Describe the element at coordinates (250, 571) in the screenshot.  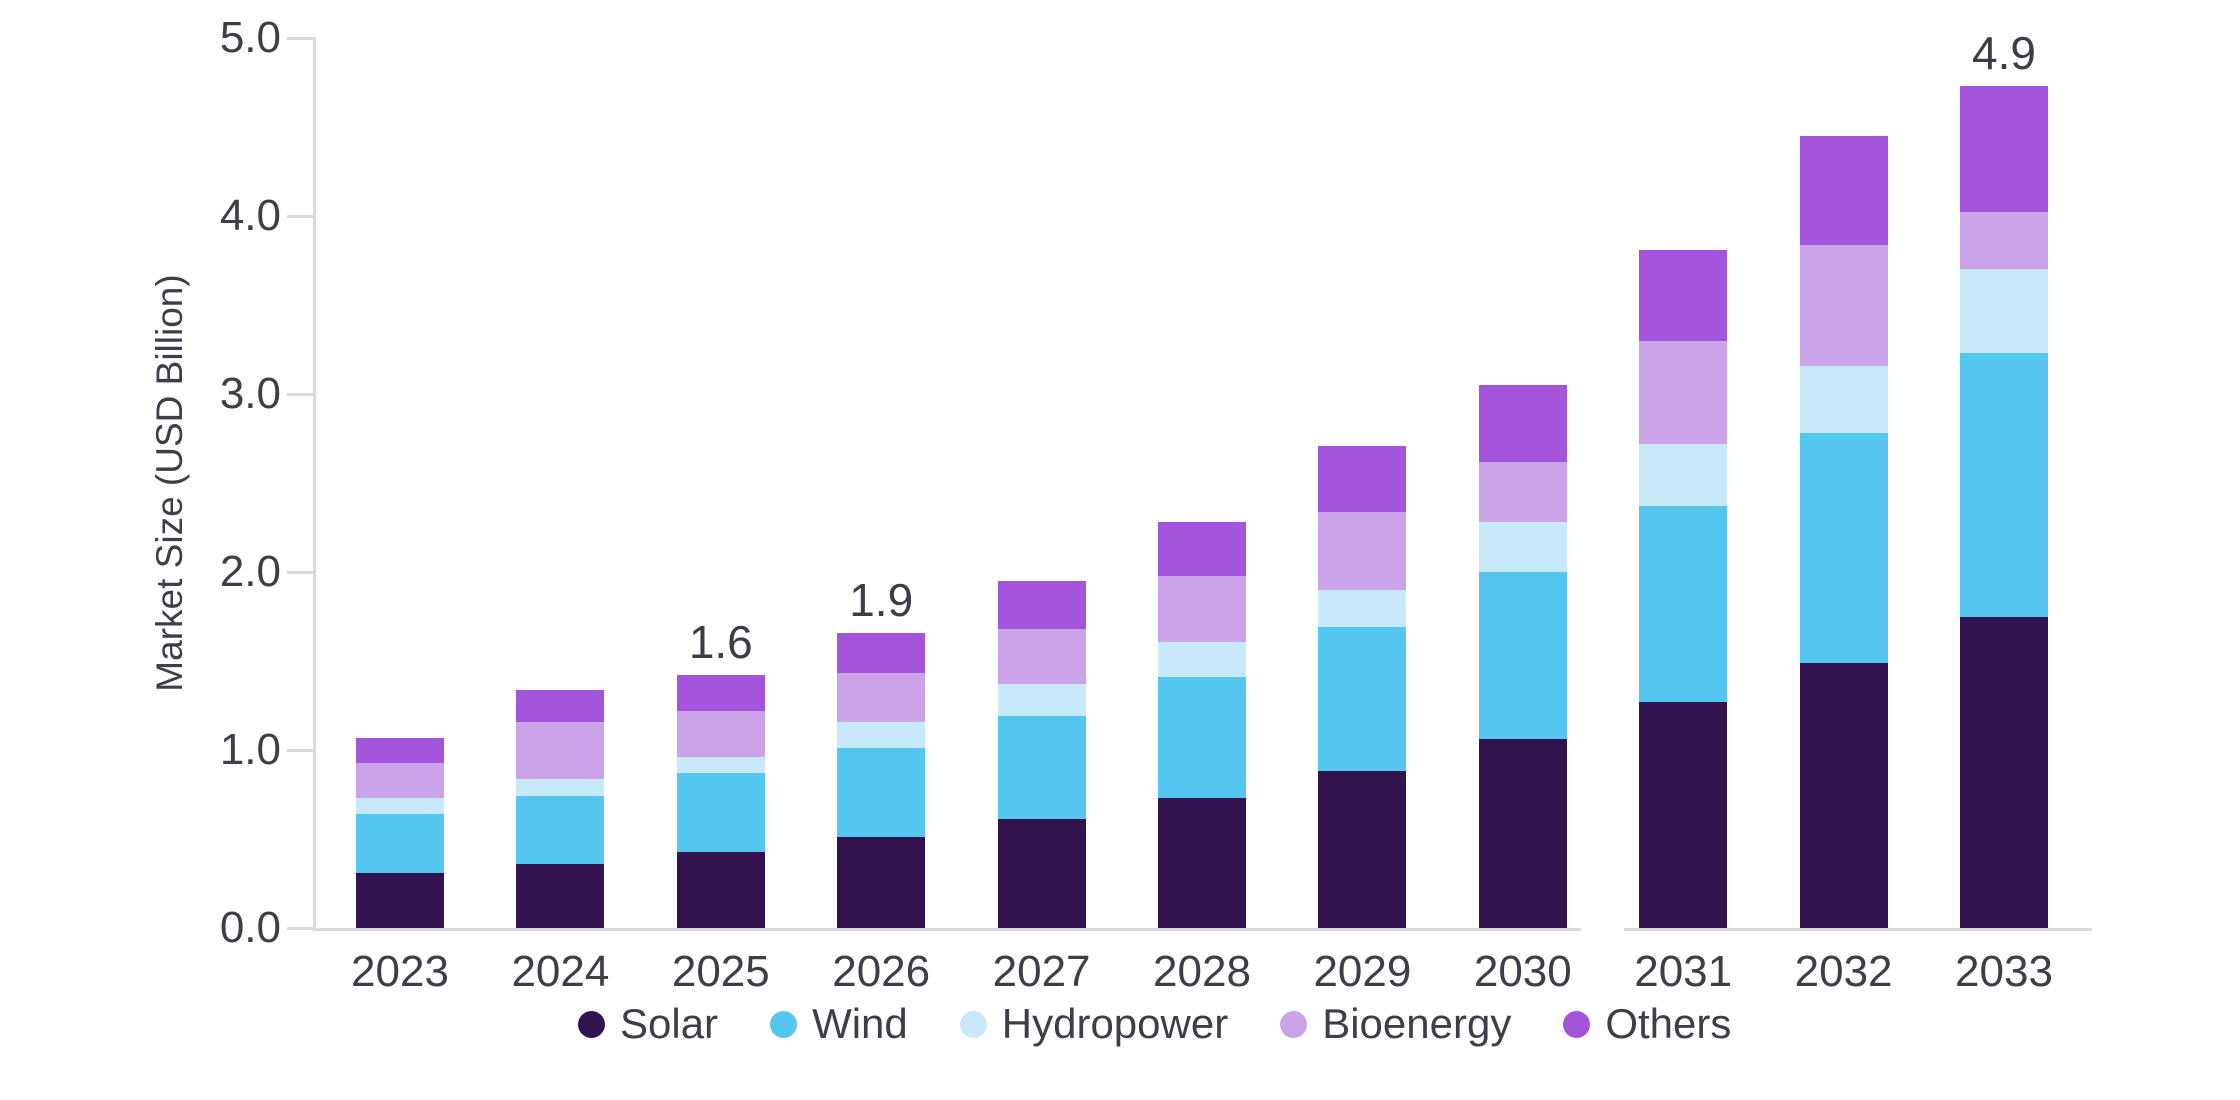
I see `y-tick-label: 2.0` at that location.